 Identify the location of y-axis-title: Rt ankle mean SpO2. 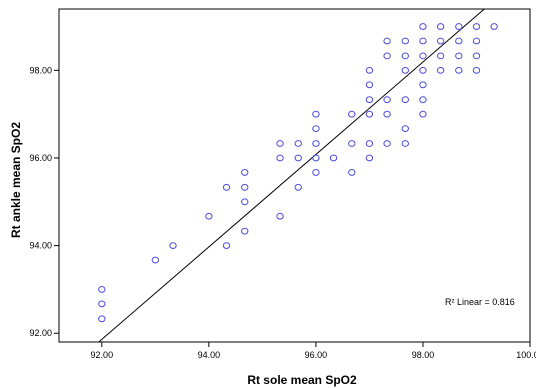
(16, 180).